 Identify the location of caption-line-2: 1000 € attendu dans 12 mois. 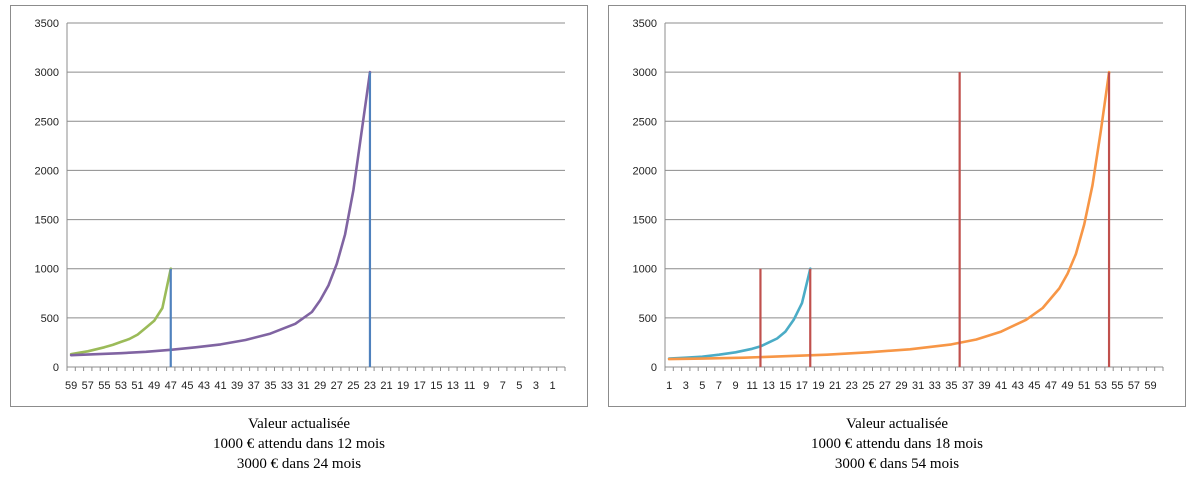
(299, 444).